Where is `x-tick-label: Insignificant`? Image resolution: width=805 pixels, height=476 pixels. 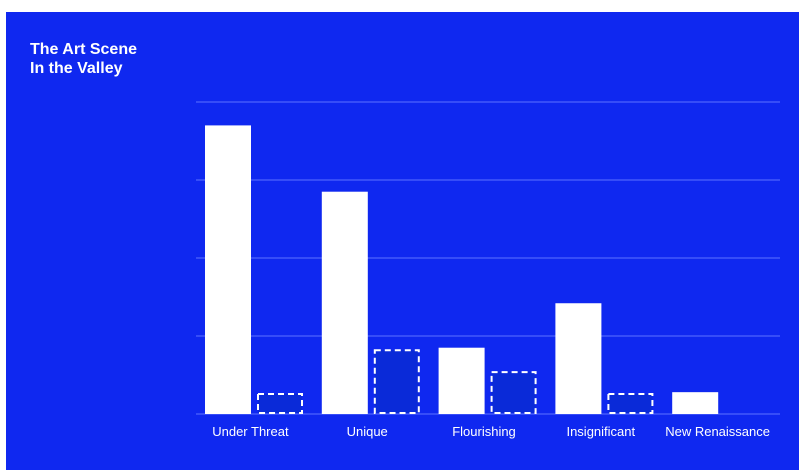 x-tick-label: Insignificant is located at coordinates (600, 431).